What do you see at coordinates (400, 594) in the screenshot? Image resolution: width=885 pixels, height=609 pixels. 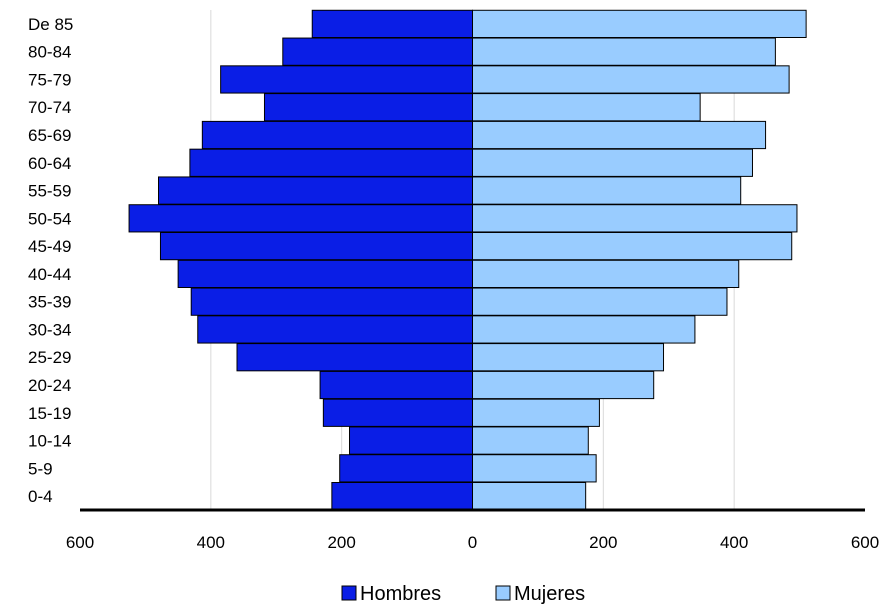 I see `legend-label-hombres: Hombres` at bounding box center [400, 594].